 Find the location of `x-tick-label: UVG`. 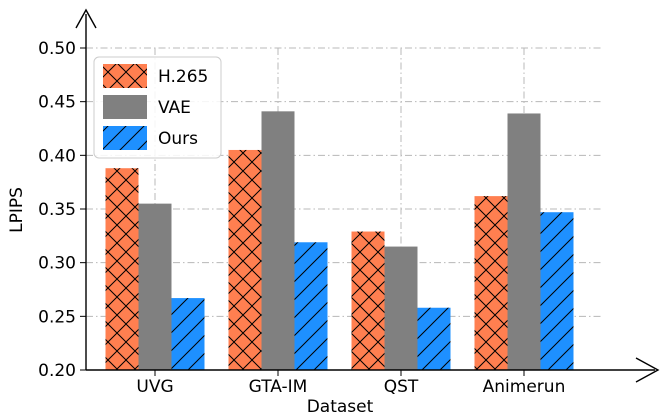

x-tick-label: UVG is located at coordinates (154, 387).